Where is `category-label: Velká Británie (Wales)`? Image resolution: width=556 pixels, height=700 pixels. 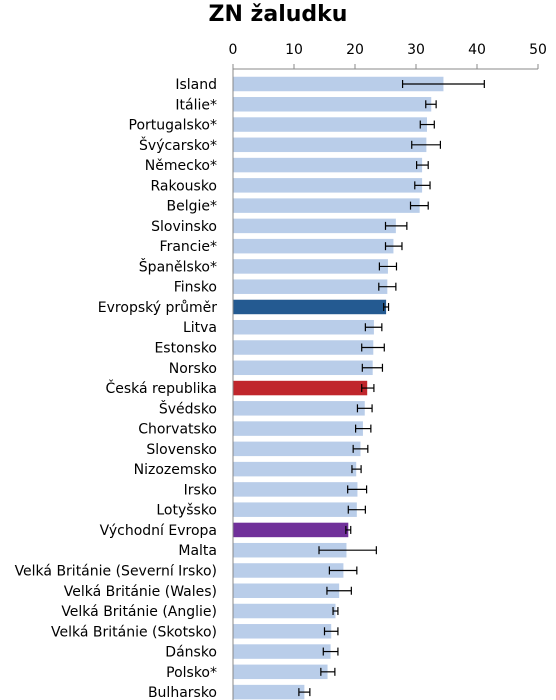
category-label: Velká Británie (Wales) is located at coordinates (140, 592).